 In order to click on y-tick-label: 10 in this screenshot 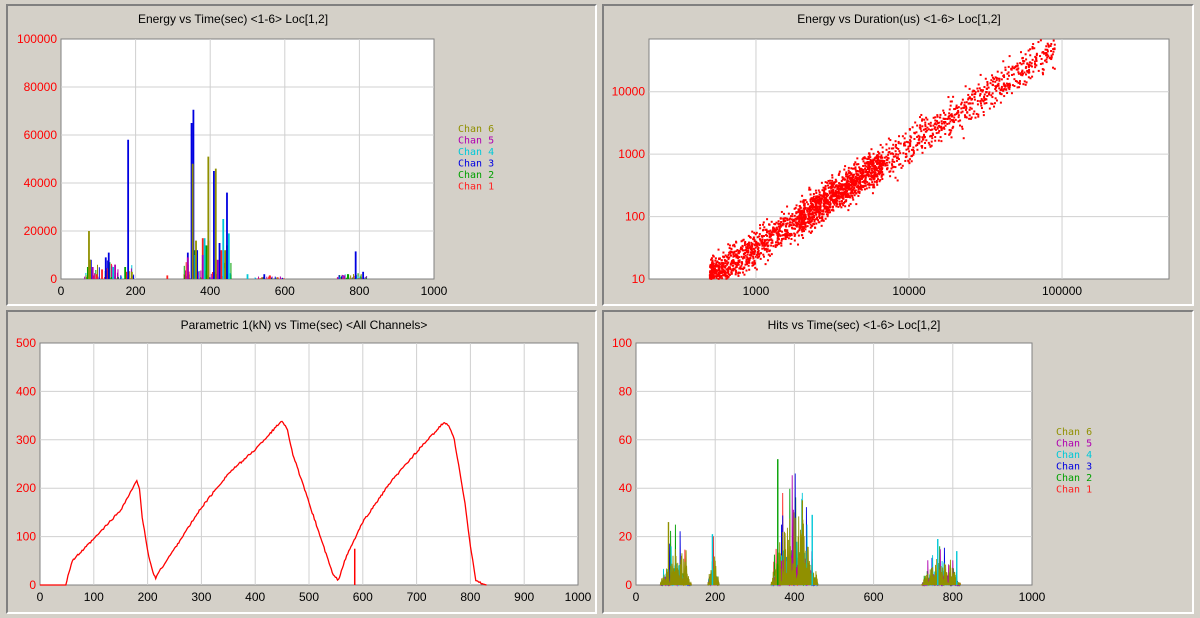, I will do `click(639, 279)`.